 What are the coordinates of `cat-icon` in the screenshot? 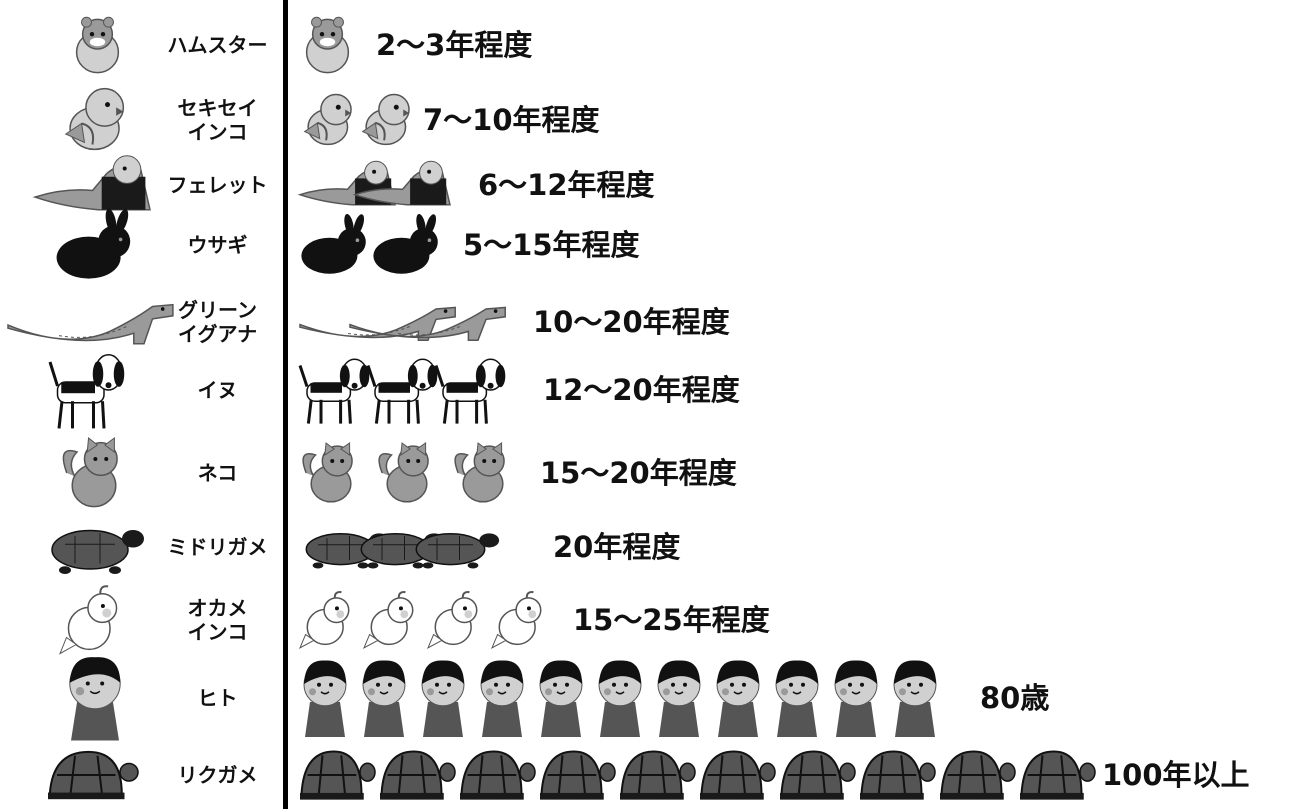 It's located at (90, 472).